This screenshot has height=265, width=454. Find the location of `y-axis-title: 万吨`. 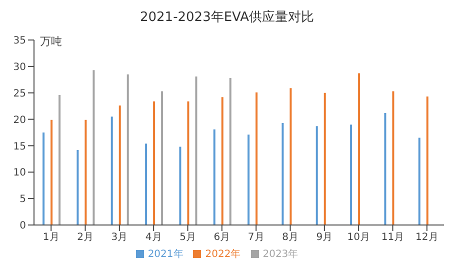

y-axis-title: 万吨 is located at coordinates (51, 41).